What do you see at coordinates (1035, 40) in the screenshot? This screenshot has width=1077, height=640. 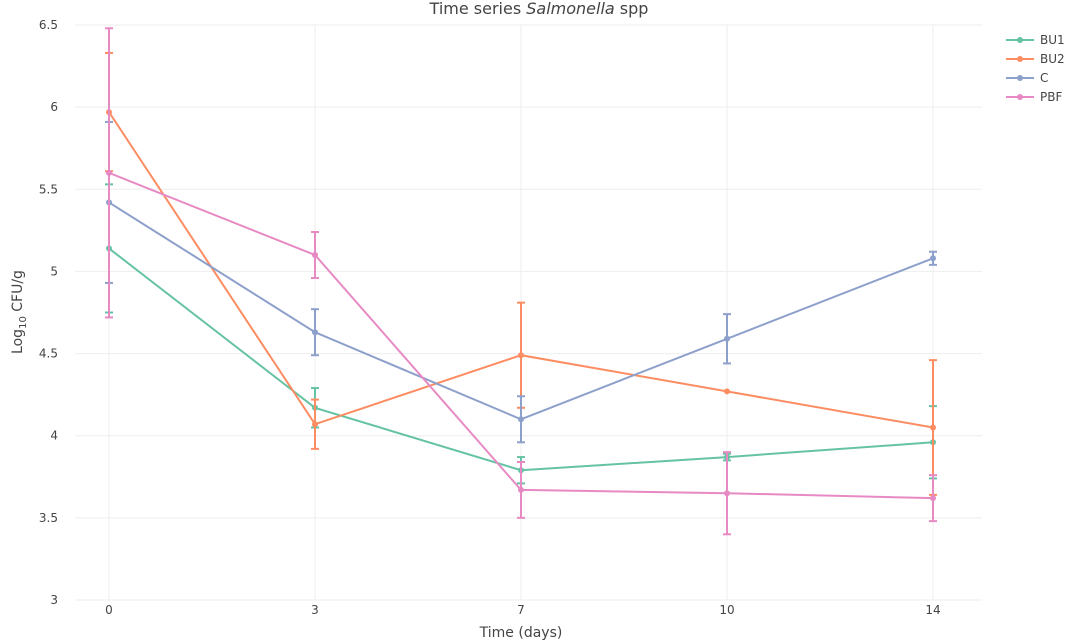 I see `legend-item-bu1: BU1` at bounding box center [1035, 40].